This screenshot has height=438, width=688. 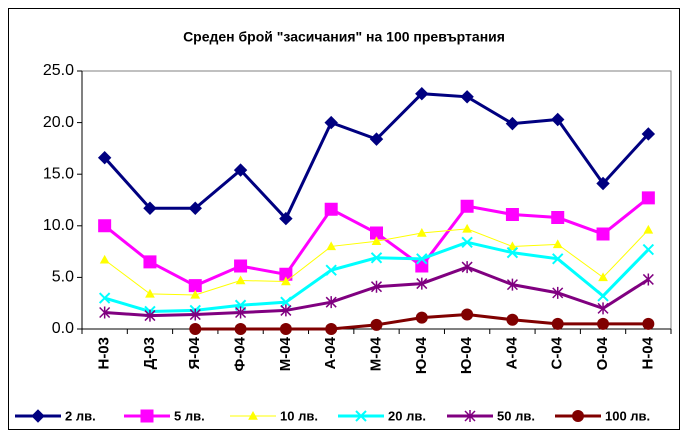 What do you see at coordinates (58, 225) in the screenshot?
I see `y-tick-label: 10.0` at bounding box center [58, 225].